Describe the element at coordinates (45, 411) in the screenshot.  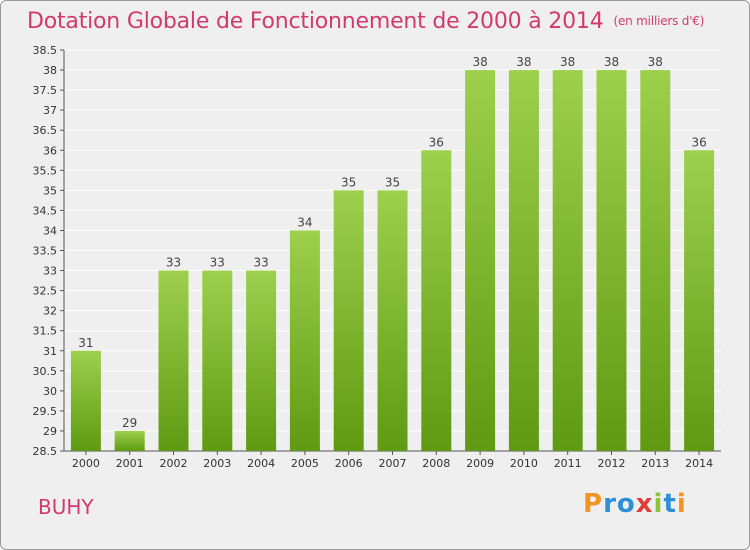
I see `y-tick-label: 29.5` at that location.